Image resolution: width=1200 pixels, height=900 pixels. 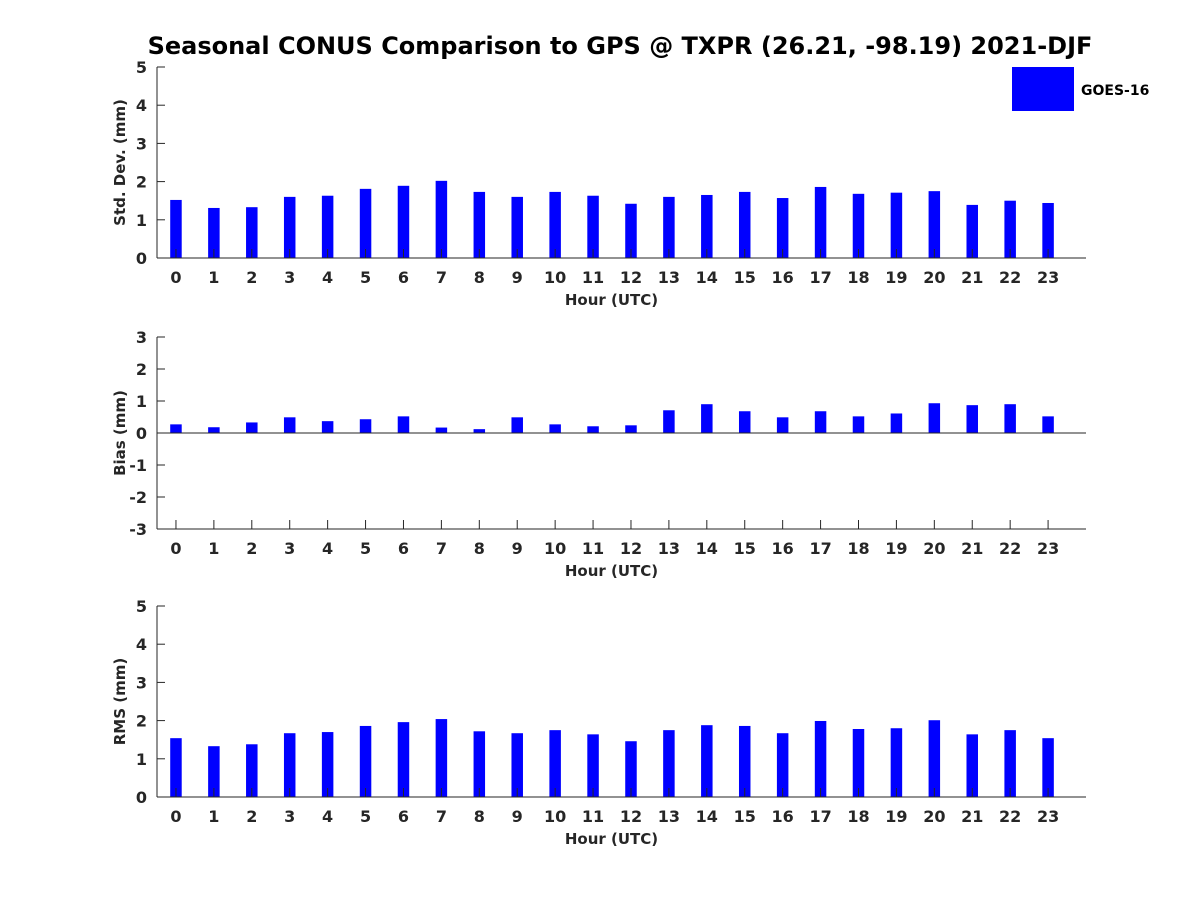 What do you see at coordinates (441, 548) in the screenshot?
I see `bias-xtick-label-7: 7` at bounding box center [441, 548].